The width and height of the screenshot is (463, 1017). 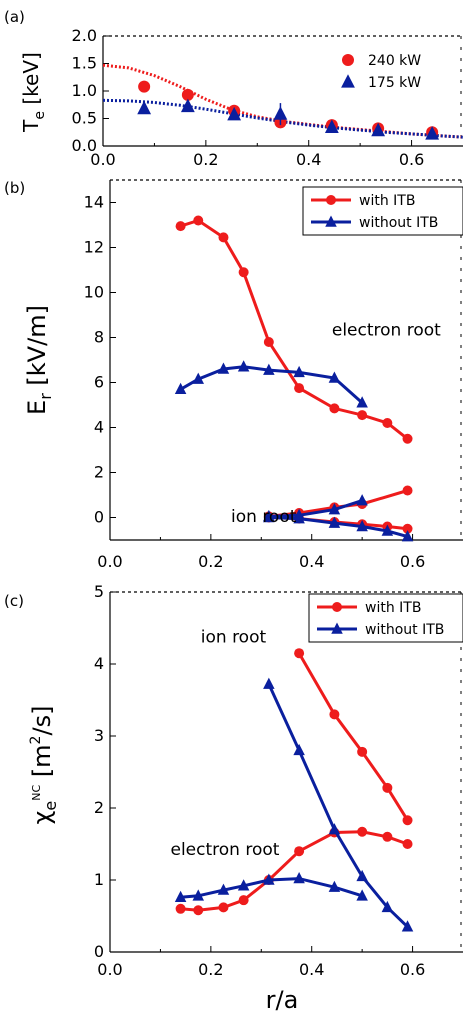 What do you see at coordinates (282, 1000) in the screenshot?
I see `x-axis-label: r/a` at bounding box center [282, 1000].